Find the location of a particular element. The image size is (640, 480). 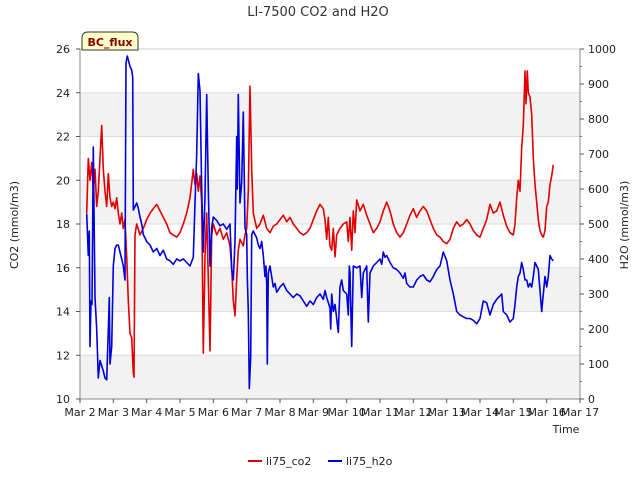

x-tick-label: Mar 13 is located at coordinates (447, 412).